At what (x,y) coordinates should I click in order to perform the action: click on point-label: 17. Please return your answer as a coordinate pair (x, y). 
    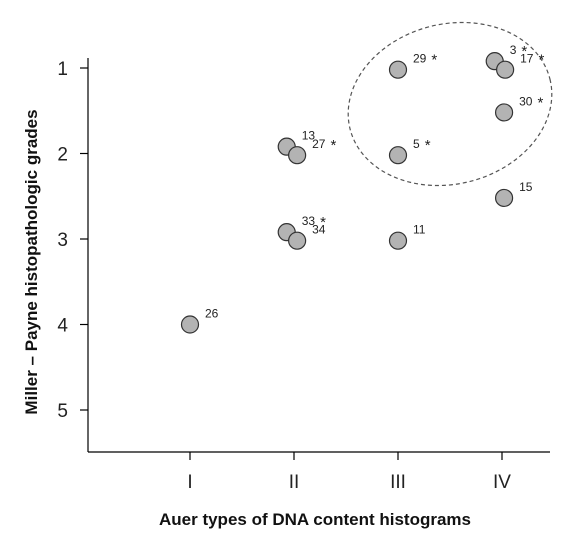
    Looking at the image, I should click on (527, 59).